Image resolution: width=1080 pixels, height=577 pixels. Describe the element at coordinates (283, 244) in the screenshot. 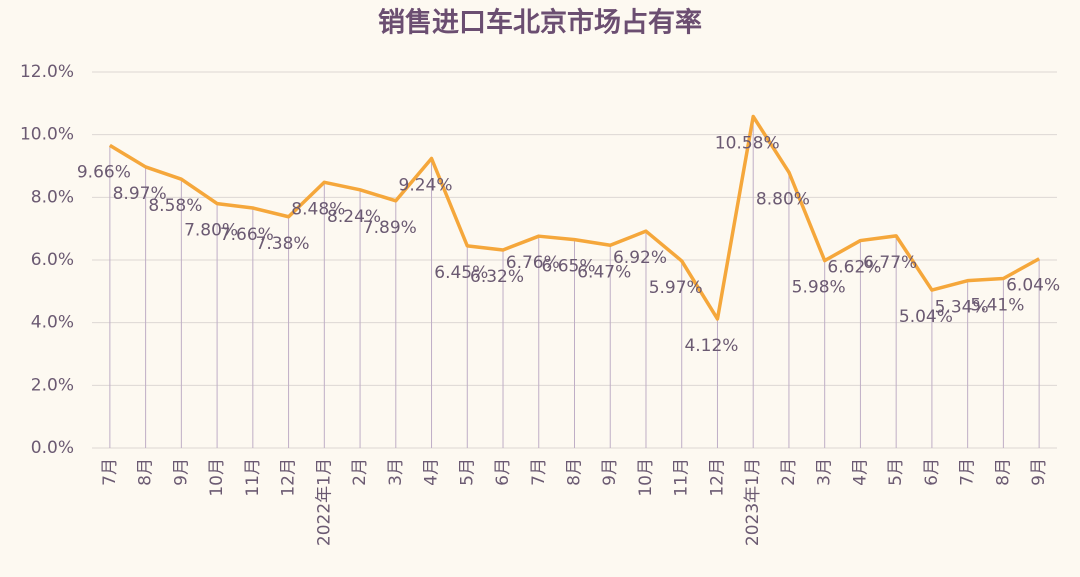

I see `data-label: 7.38%` at that location.